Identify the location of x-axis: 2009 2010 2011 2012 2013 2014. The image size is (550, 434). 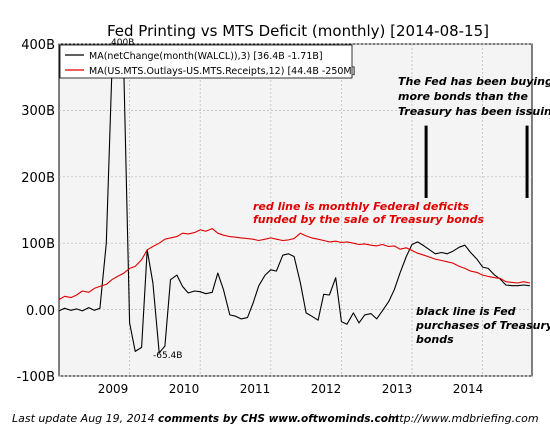
(291, 389).